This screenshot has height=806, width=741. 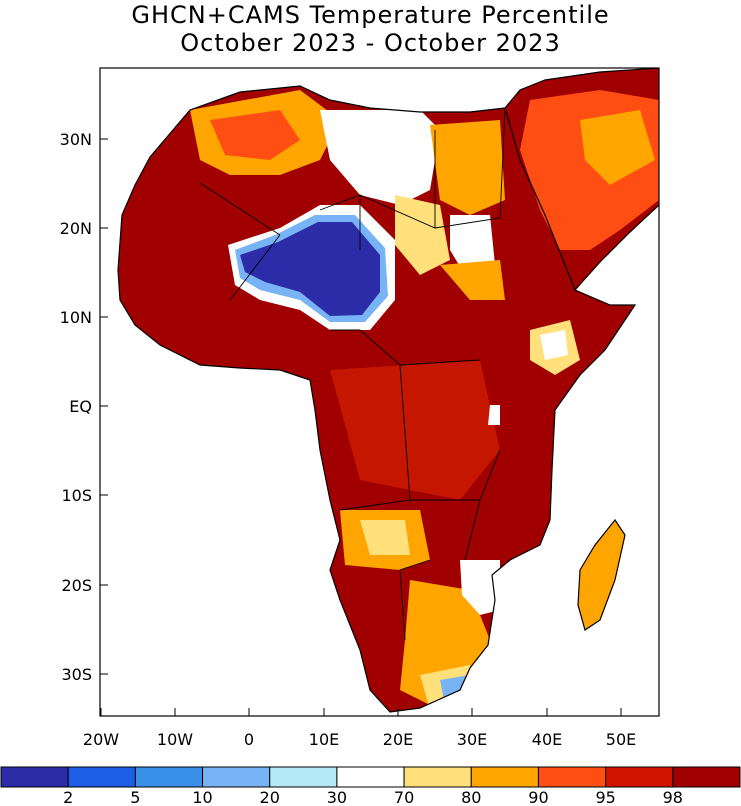 I want to click on lat-label-eq: EQ, so click(x=80, y=406).